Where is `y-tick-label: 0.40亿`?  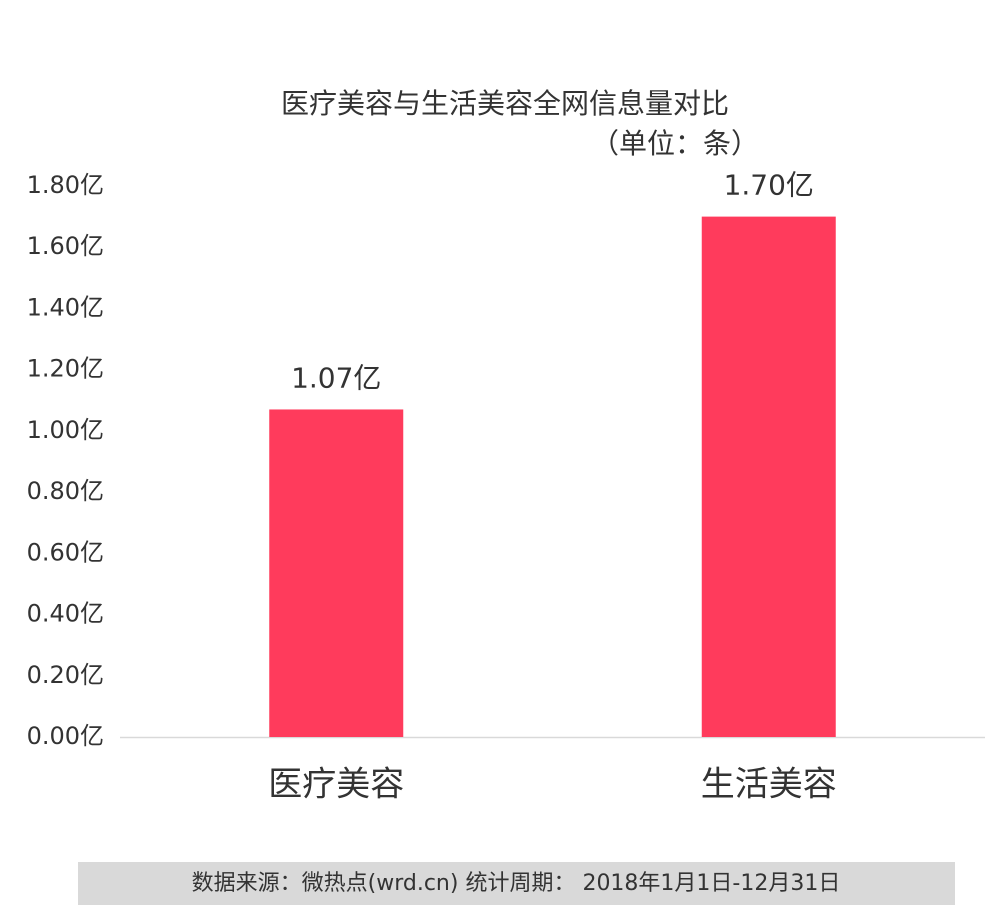 y-tick-label: 0.40亿 is located at coordinates (65, 614).